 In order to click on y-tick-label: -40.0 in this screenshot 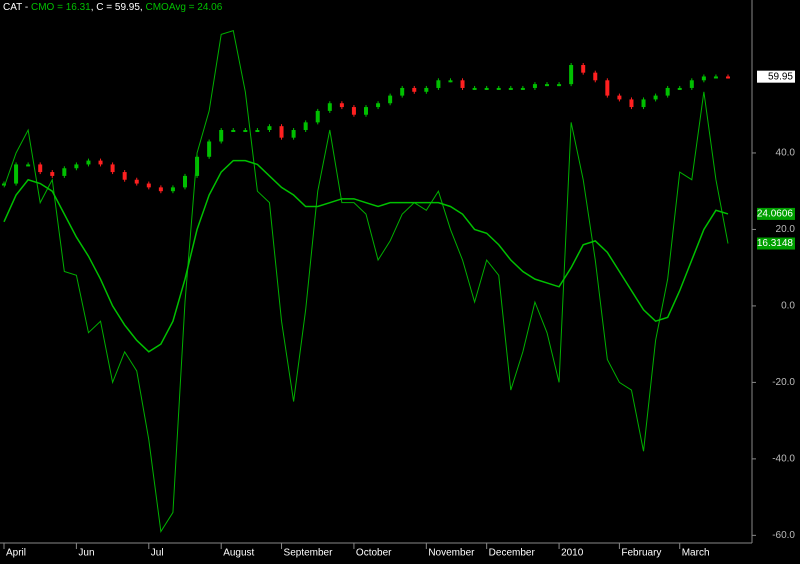, I will do `click(783, 459)`.